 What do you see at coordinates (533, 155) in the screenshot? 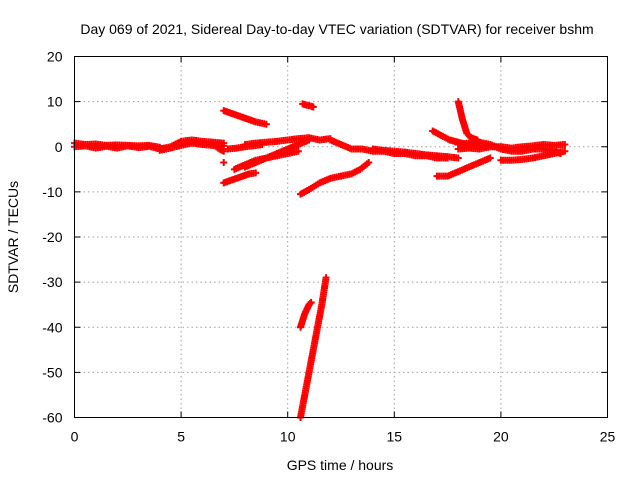
I see `series-trace-y` at bounding box center [533, 155].